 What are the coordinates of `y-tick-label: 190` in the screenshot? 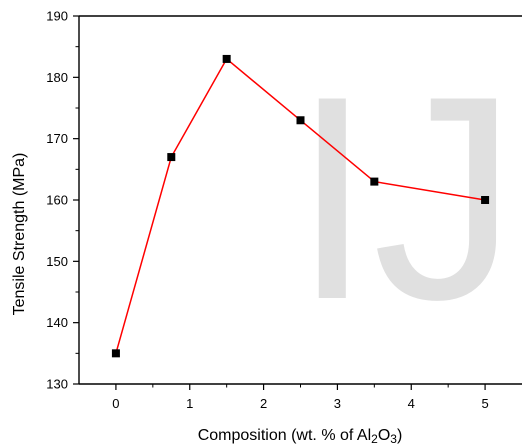 It's located at (57, 16).